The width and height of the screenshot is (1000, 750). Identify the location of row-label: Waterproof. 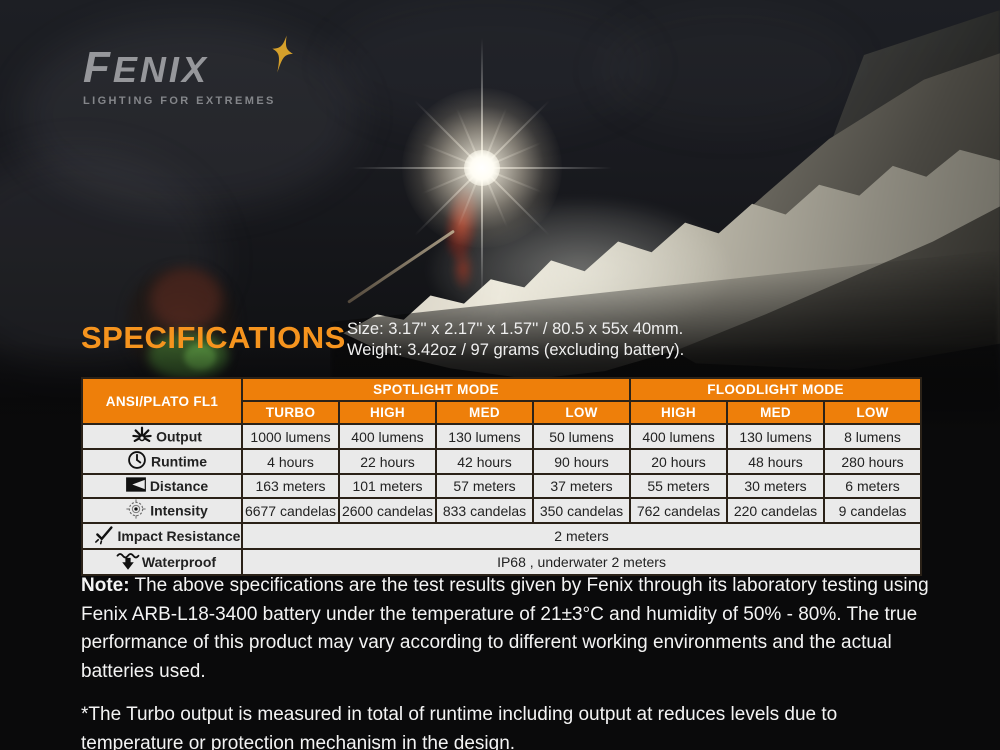
(179, 562).